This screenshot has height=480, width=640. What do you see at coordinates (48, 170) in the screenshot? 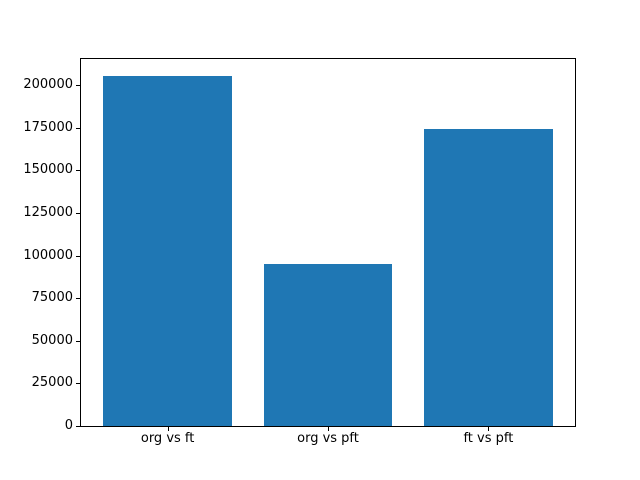
I see `y-tick-label: 150000` at bounding box center [48, 170].